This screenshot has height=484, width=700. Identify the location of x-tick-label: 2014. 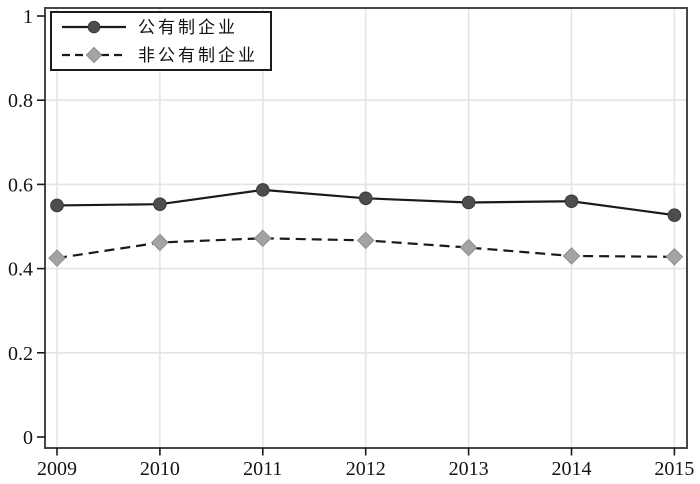
(572, 469).